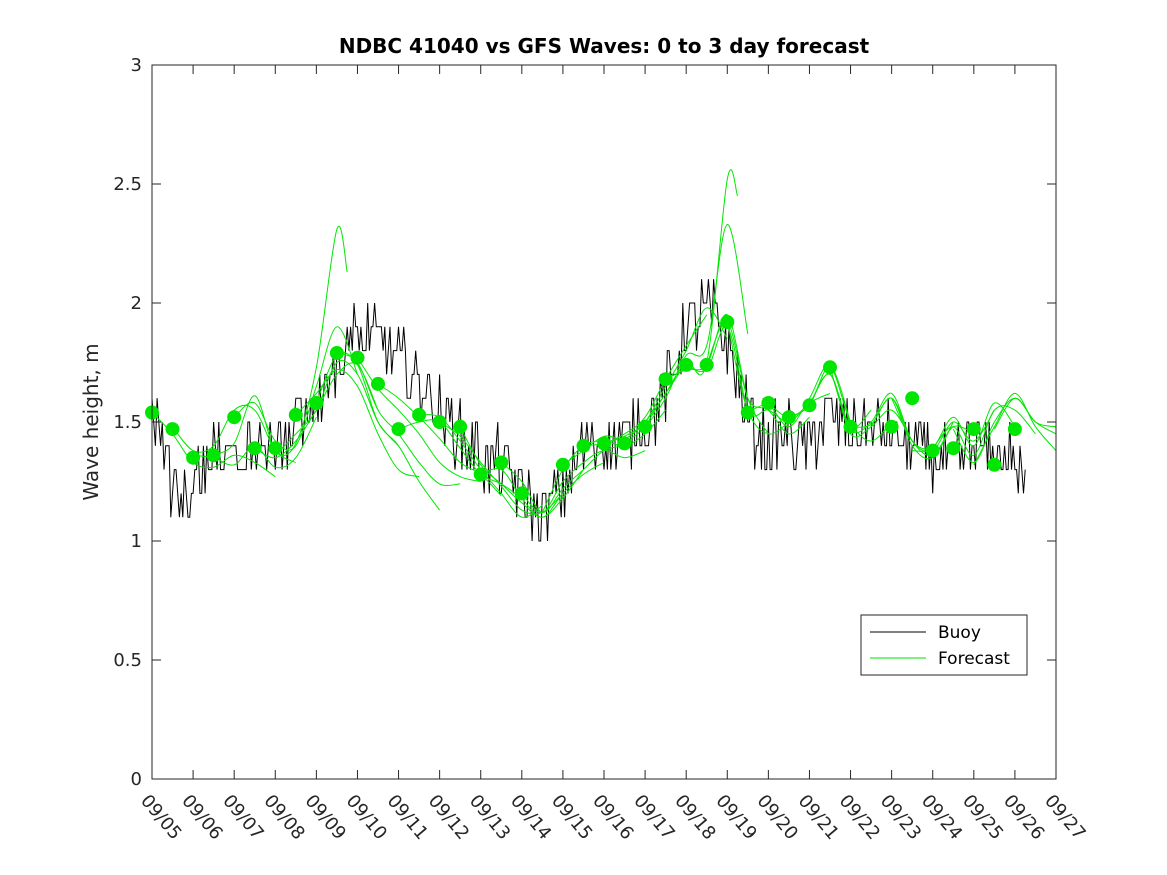 This screenshot has width=1167, height=875. I want to click on y-tick-label: 1, so click(136, 541).